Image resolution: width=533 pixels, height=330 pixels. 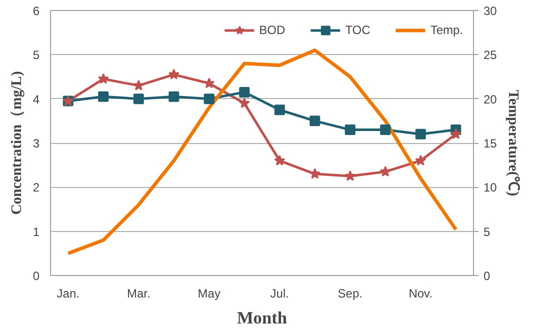 I want to click on x-tick-label: Nov., so click(x=420, y=293).